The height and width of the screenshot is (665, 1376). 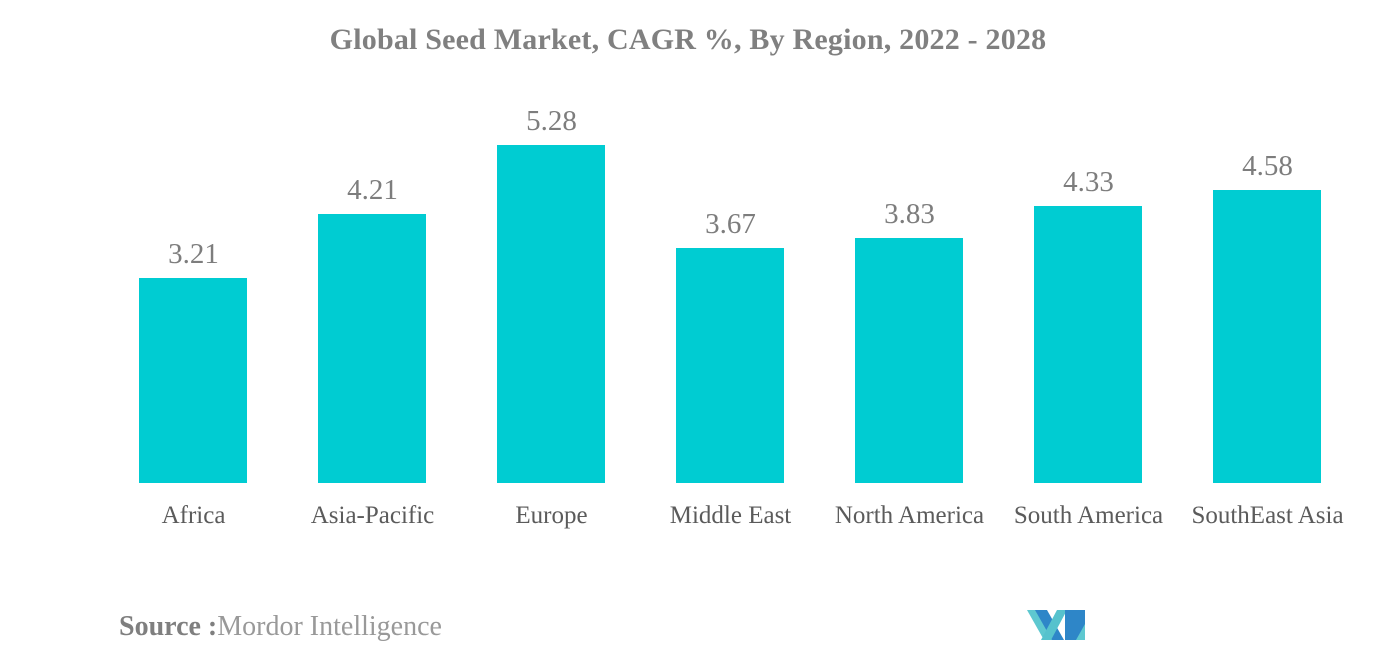 What do you see at coordinates (1267, 515) in the screenshot?
I see `x-axis-label: SouthEast Asia` at bounding box center [1267, 515].